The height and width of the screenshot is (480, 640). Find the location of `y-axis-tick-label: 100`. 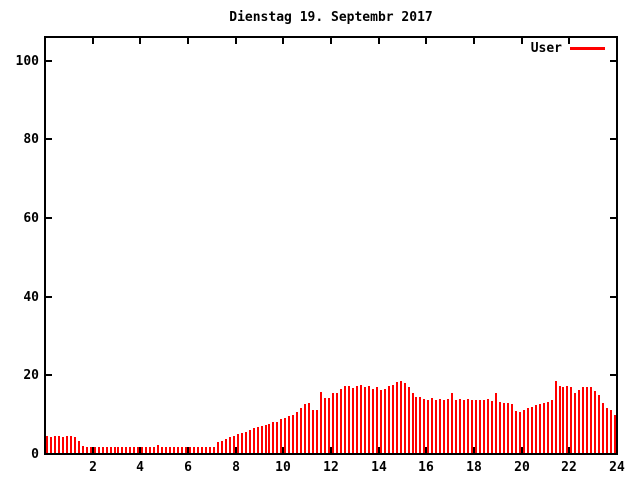

y-axis-tick-label: 100 is located at coordinates (28, 61).